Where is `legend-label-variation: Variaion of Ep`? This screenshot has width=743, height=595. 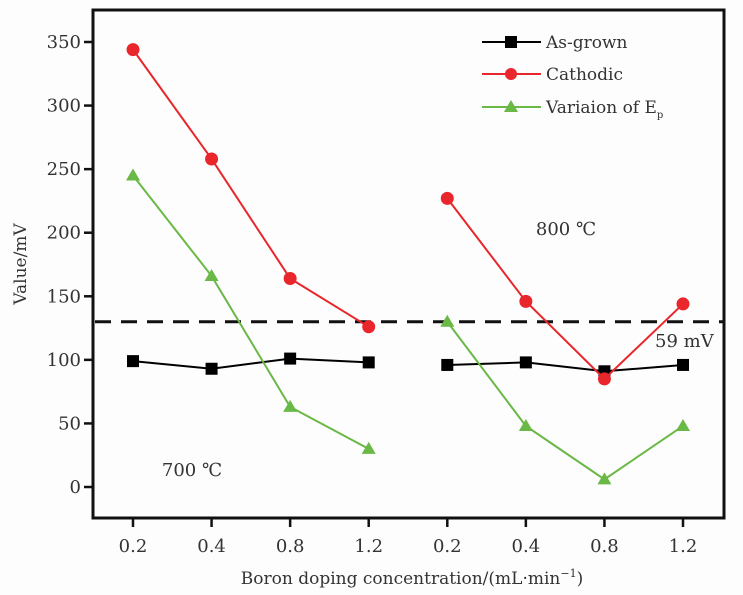
legend-label-variation: Variaion of Ep is located at coordinates (604, 109).